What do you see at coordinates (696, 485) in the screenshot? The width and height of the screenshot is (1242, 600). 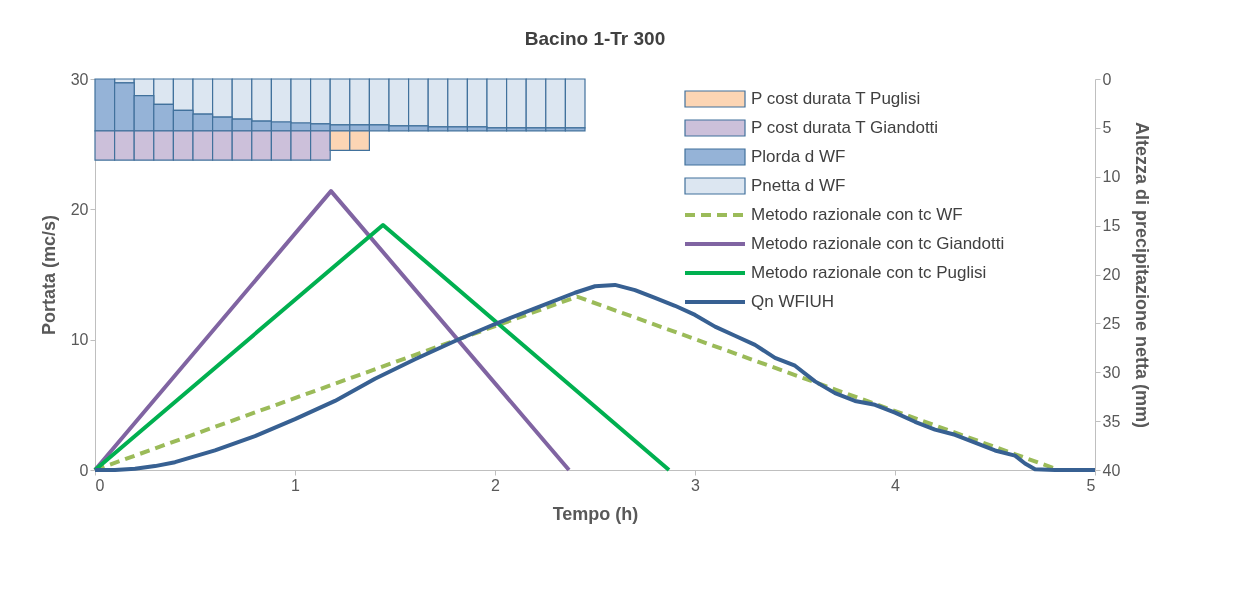 I see `x-tick-label: 3` at bounding box center [696, 485].